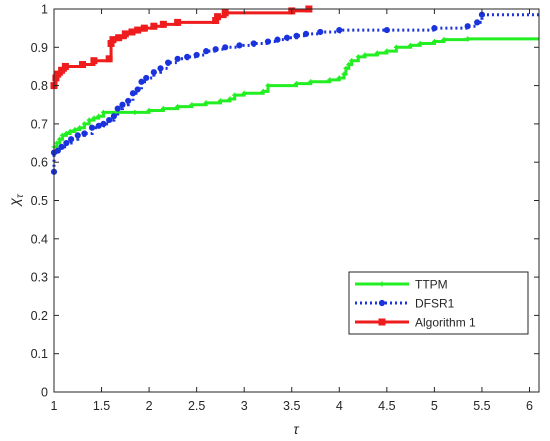 The height and width of the screenshot is (441, 550). I want to click on y-tick-label: 0.9, so click(39, 48).